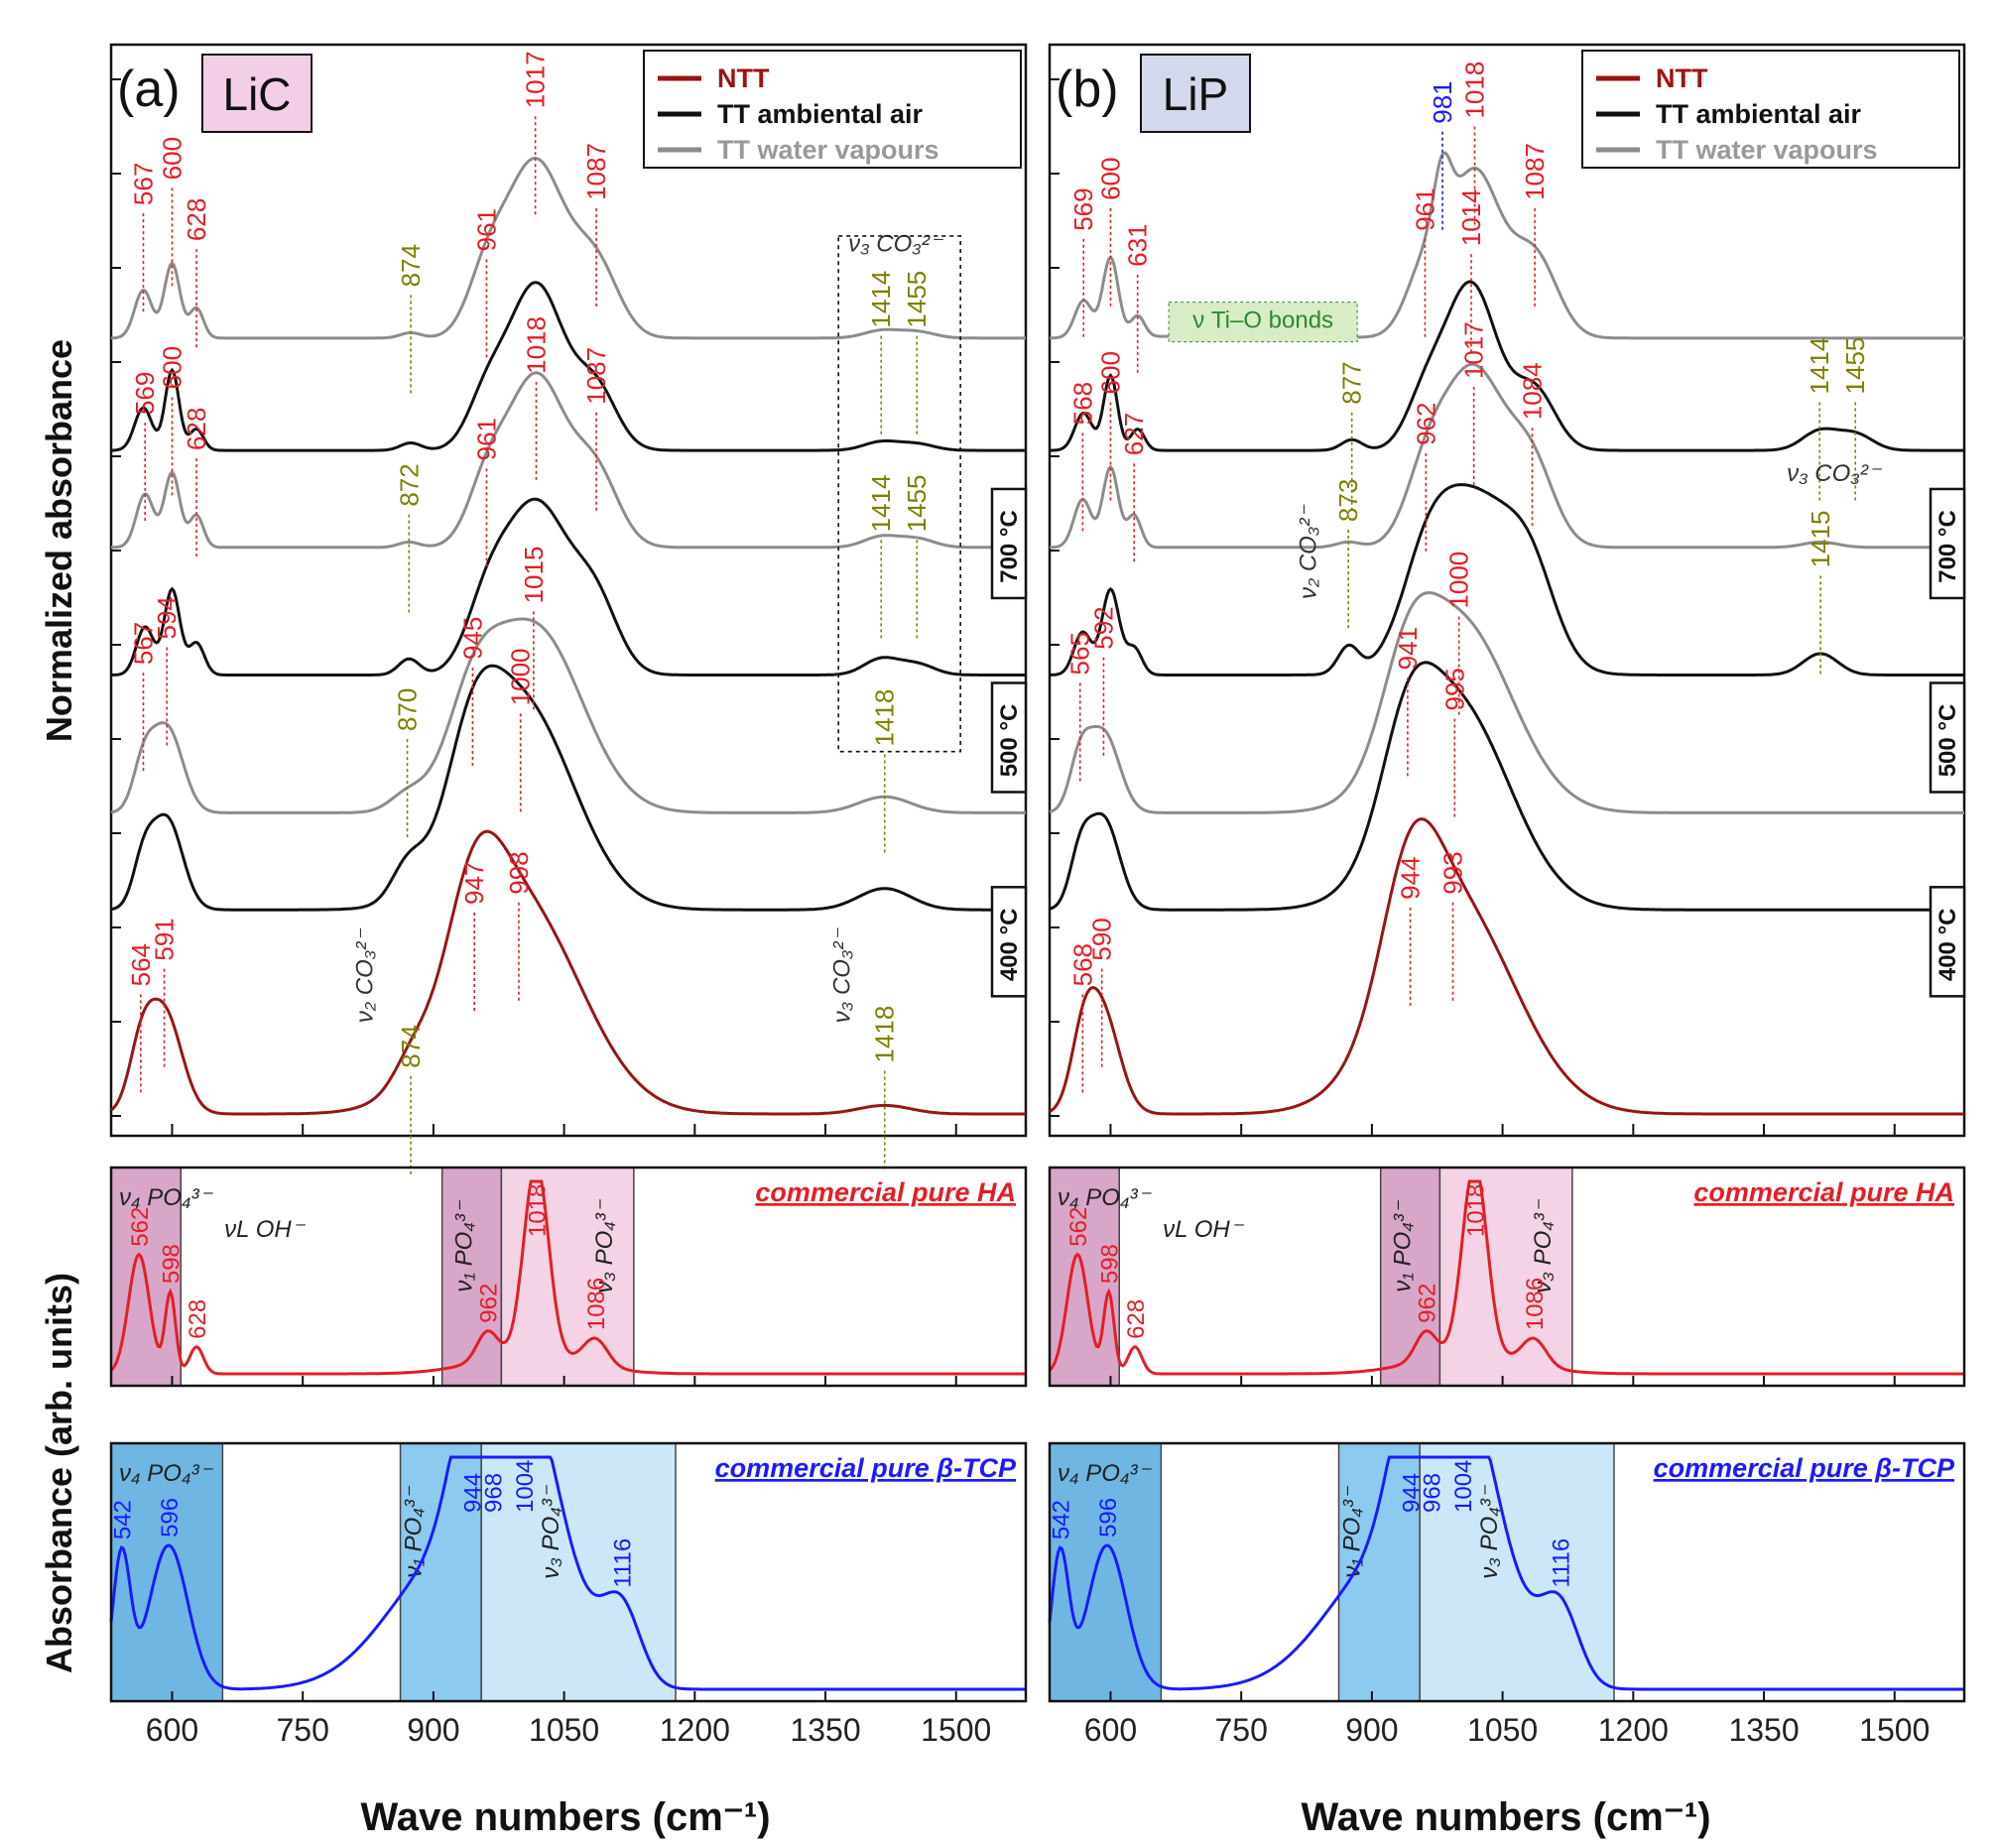 The image size is (1997, 1848). What do you see at coordinates (256, 94) in the screenshot?
I see `sample-label: LiC` at bounding box center [256, 94].